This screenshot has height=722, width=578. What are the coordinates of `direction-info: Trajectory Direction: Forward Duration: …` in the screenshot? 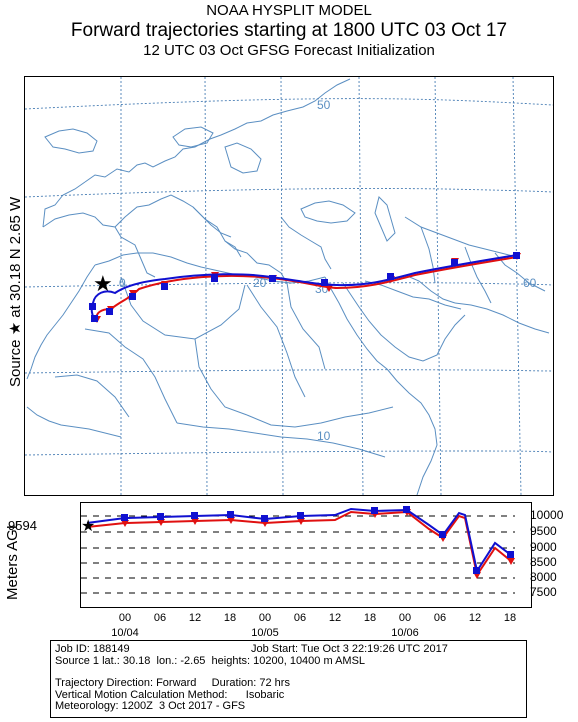 It's located at (172, 683).